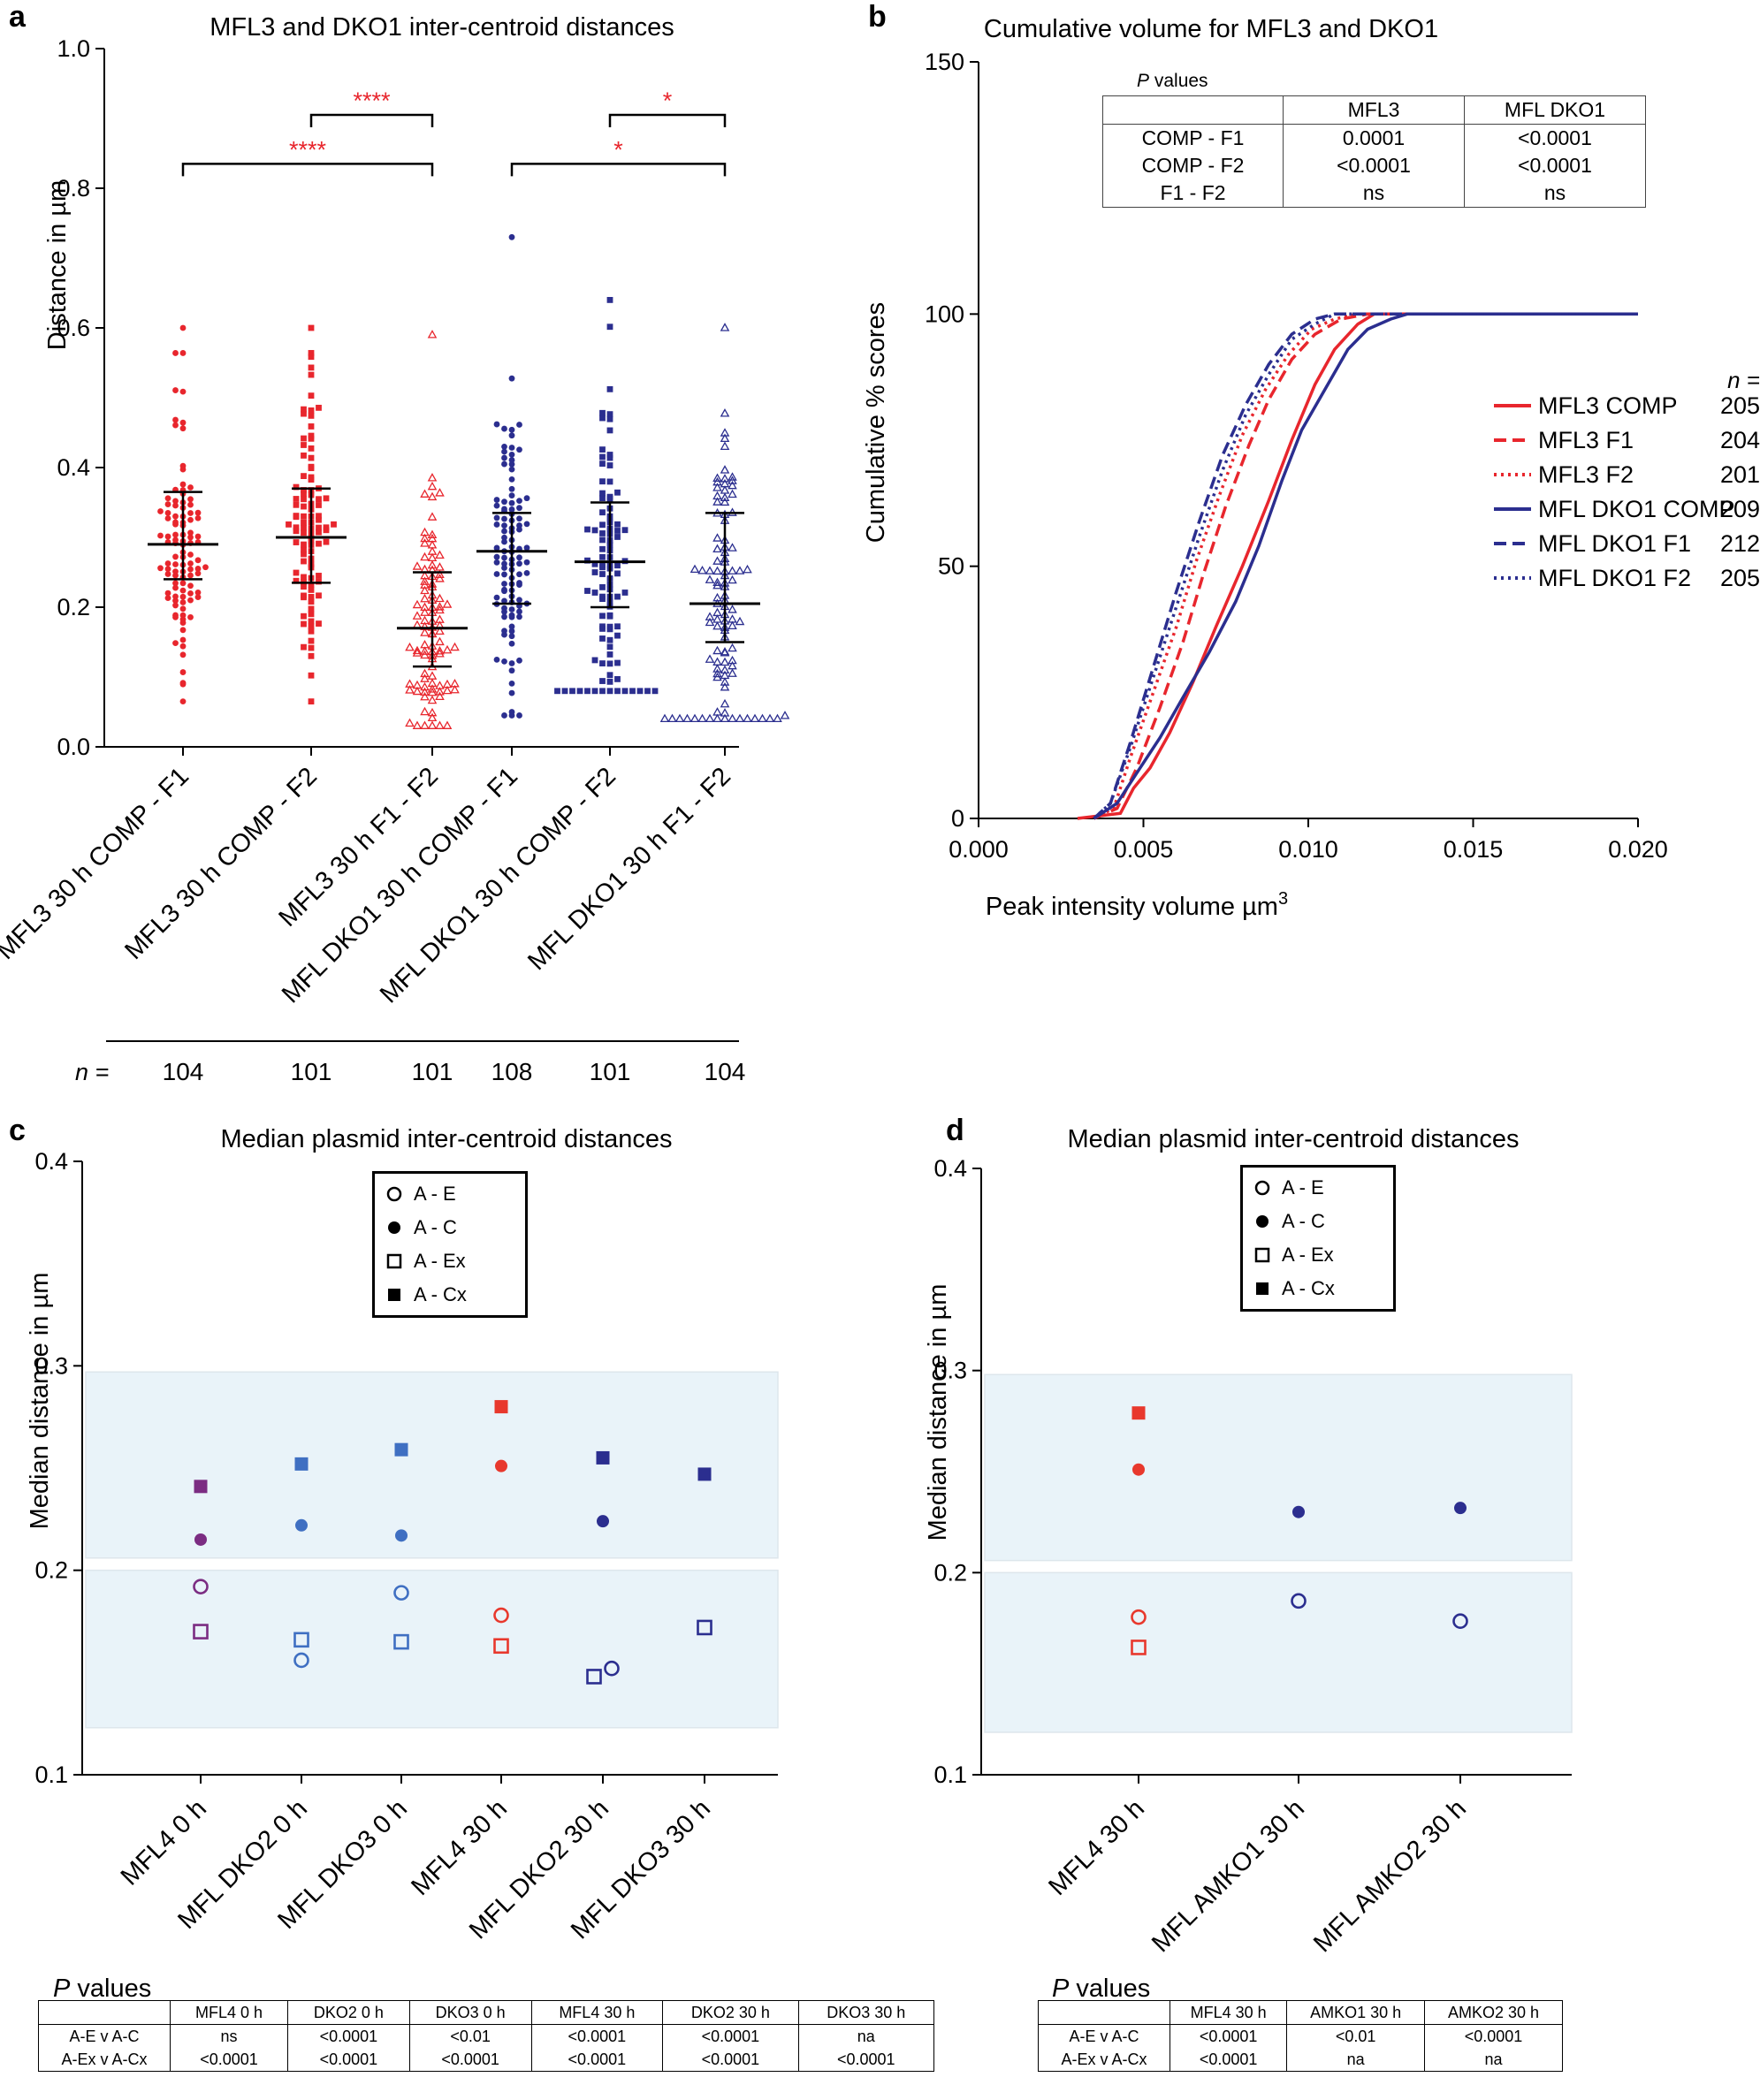 The height and width of the screenshot is (2100, 1760). I want to click on series-line, so click(1365, 566).